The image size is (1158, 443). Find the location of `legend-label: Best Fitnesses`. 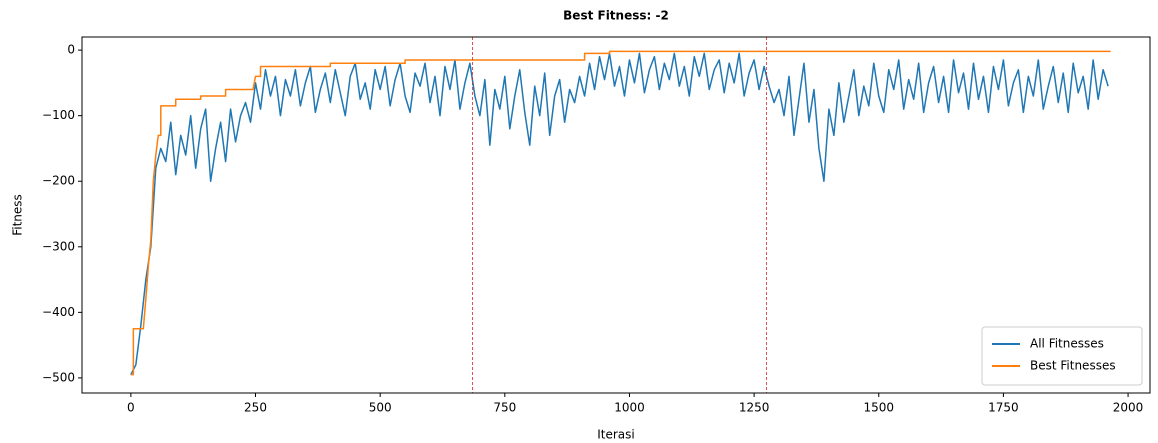

legend-label: Best Fitnesses is located at coordinates (1073, 366).